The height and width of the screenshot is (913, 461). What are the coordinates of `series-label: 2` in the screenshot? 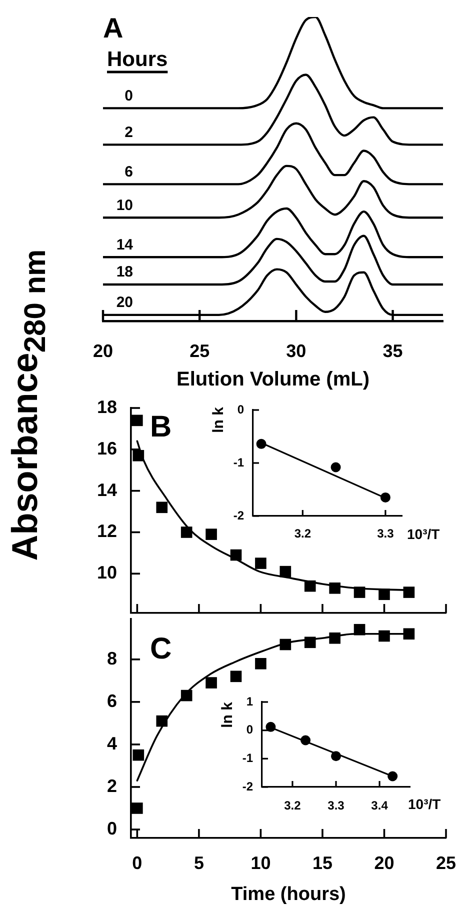 It's located at (128, 132).